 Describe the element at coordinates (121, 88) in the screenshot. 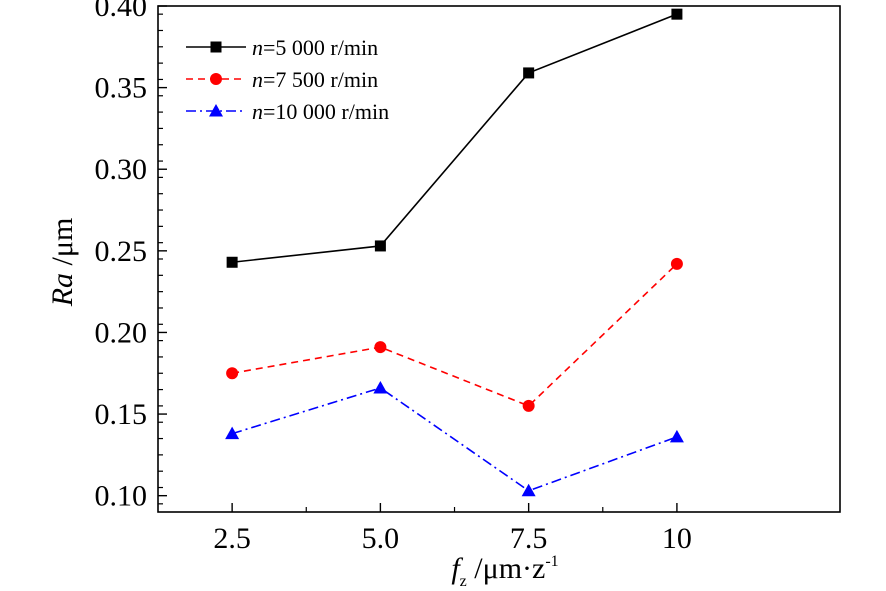

I see `y-tick-label: 0.35` at that location.